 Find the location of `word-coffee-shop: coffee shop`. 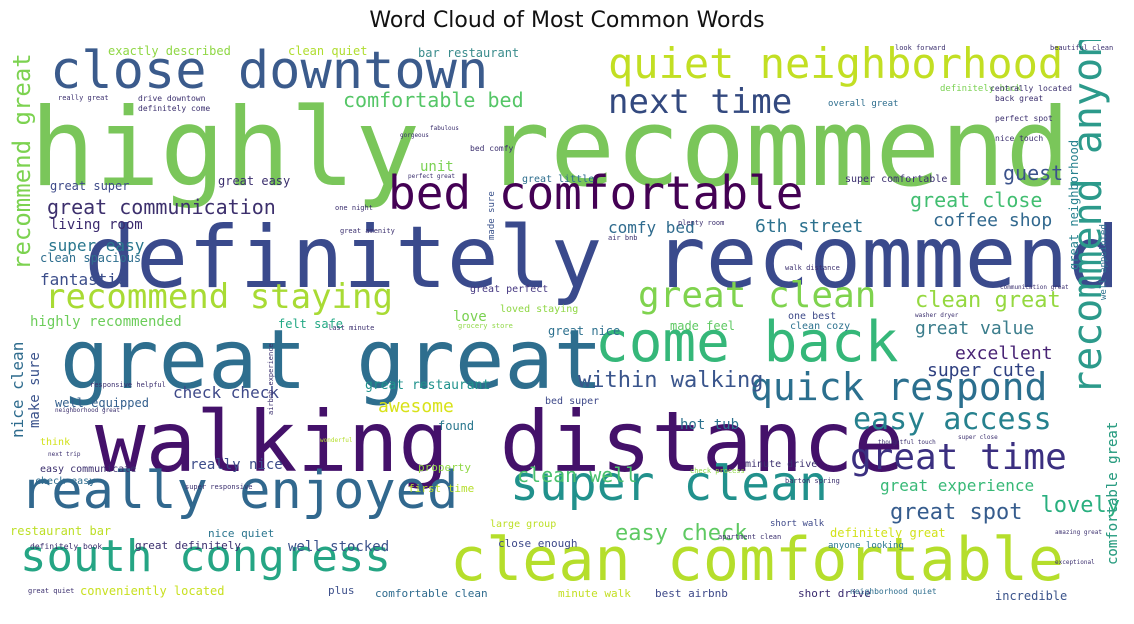

word-coffee-shop: coffee shop is located at coordinates (993, 220).